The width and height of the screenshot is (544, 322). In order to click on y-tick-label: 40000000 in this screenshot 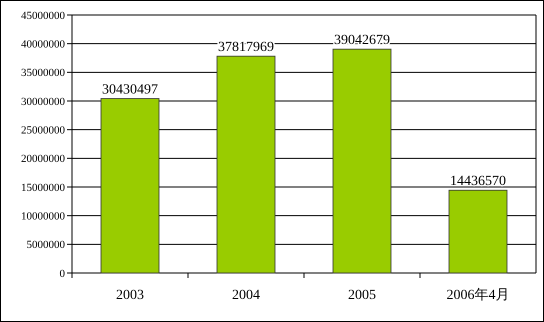, I will do `click(43, 44)`.